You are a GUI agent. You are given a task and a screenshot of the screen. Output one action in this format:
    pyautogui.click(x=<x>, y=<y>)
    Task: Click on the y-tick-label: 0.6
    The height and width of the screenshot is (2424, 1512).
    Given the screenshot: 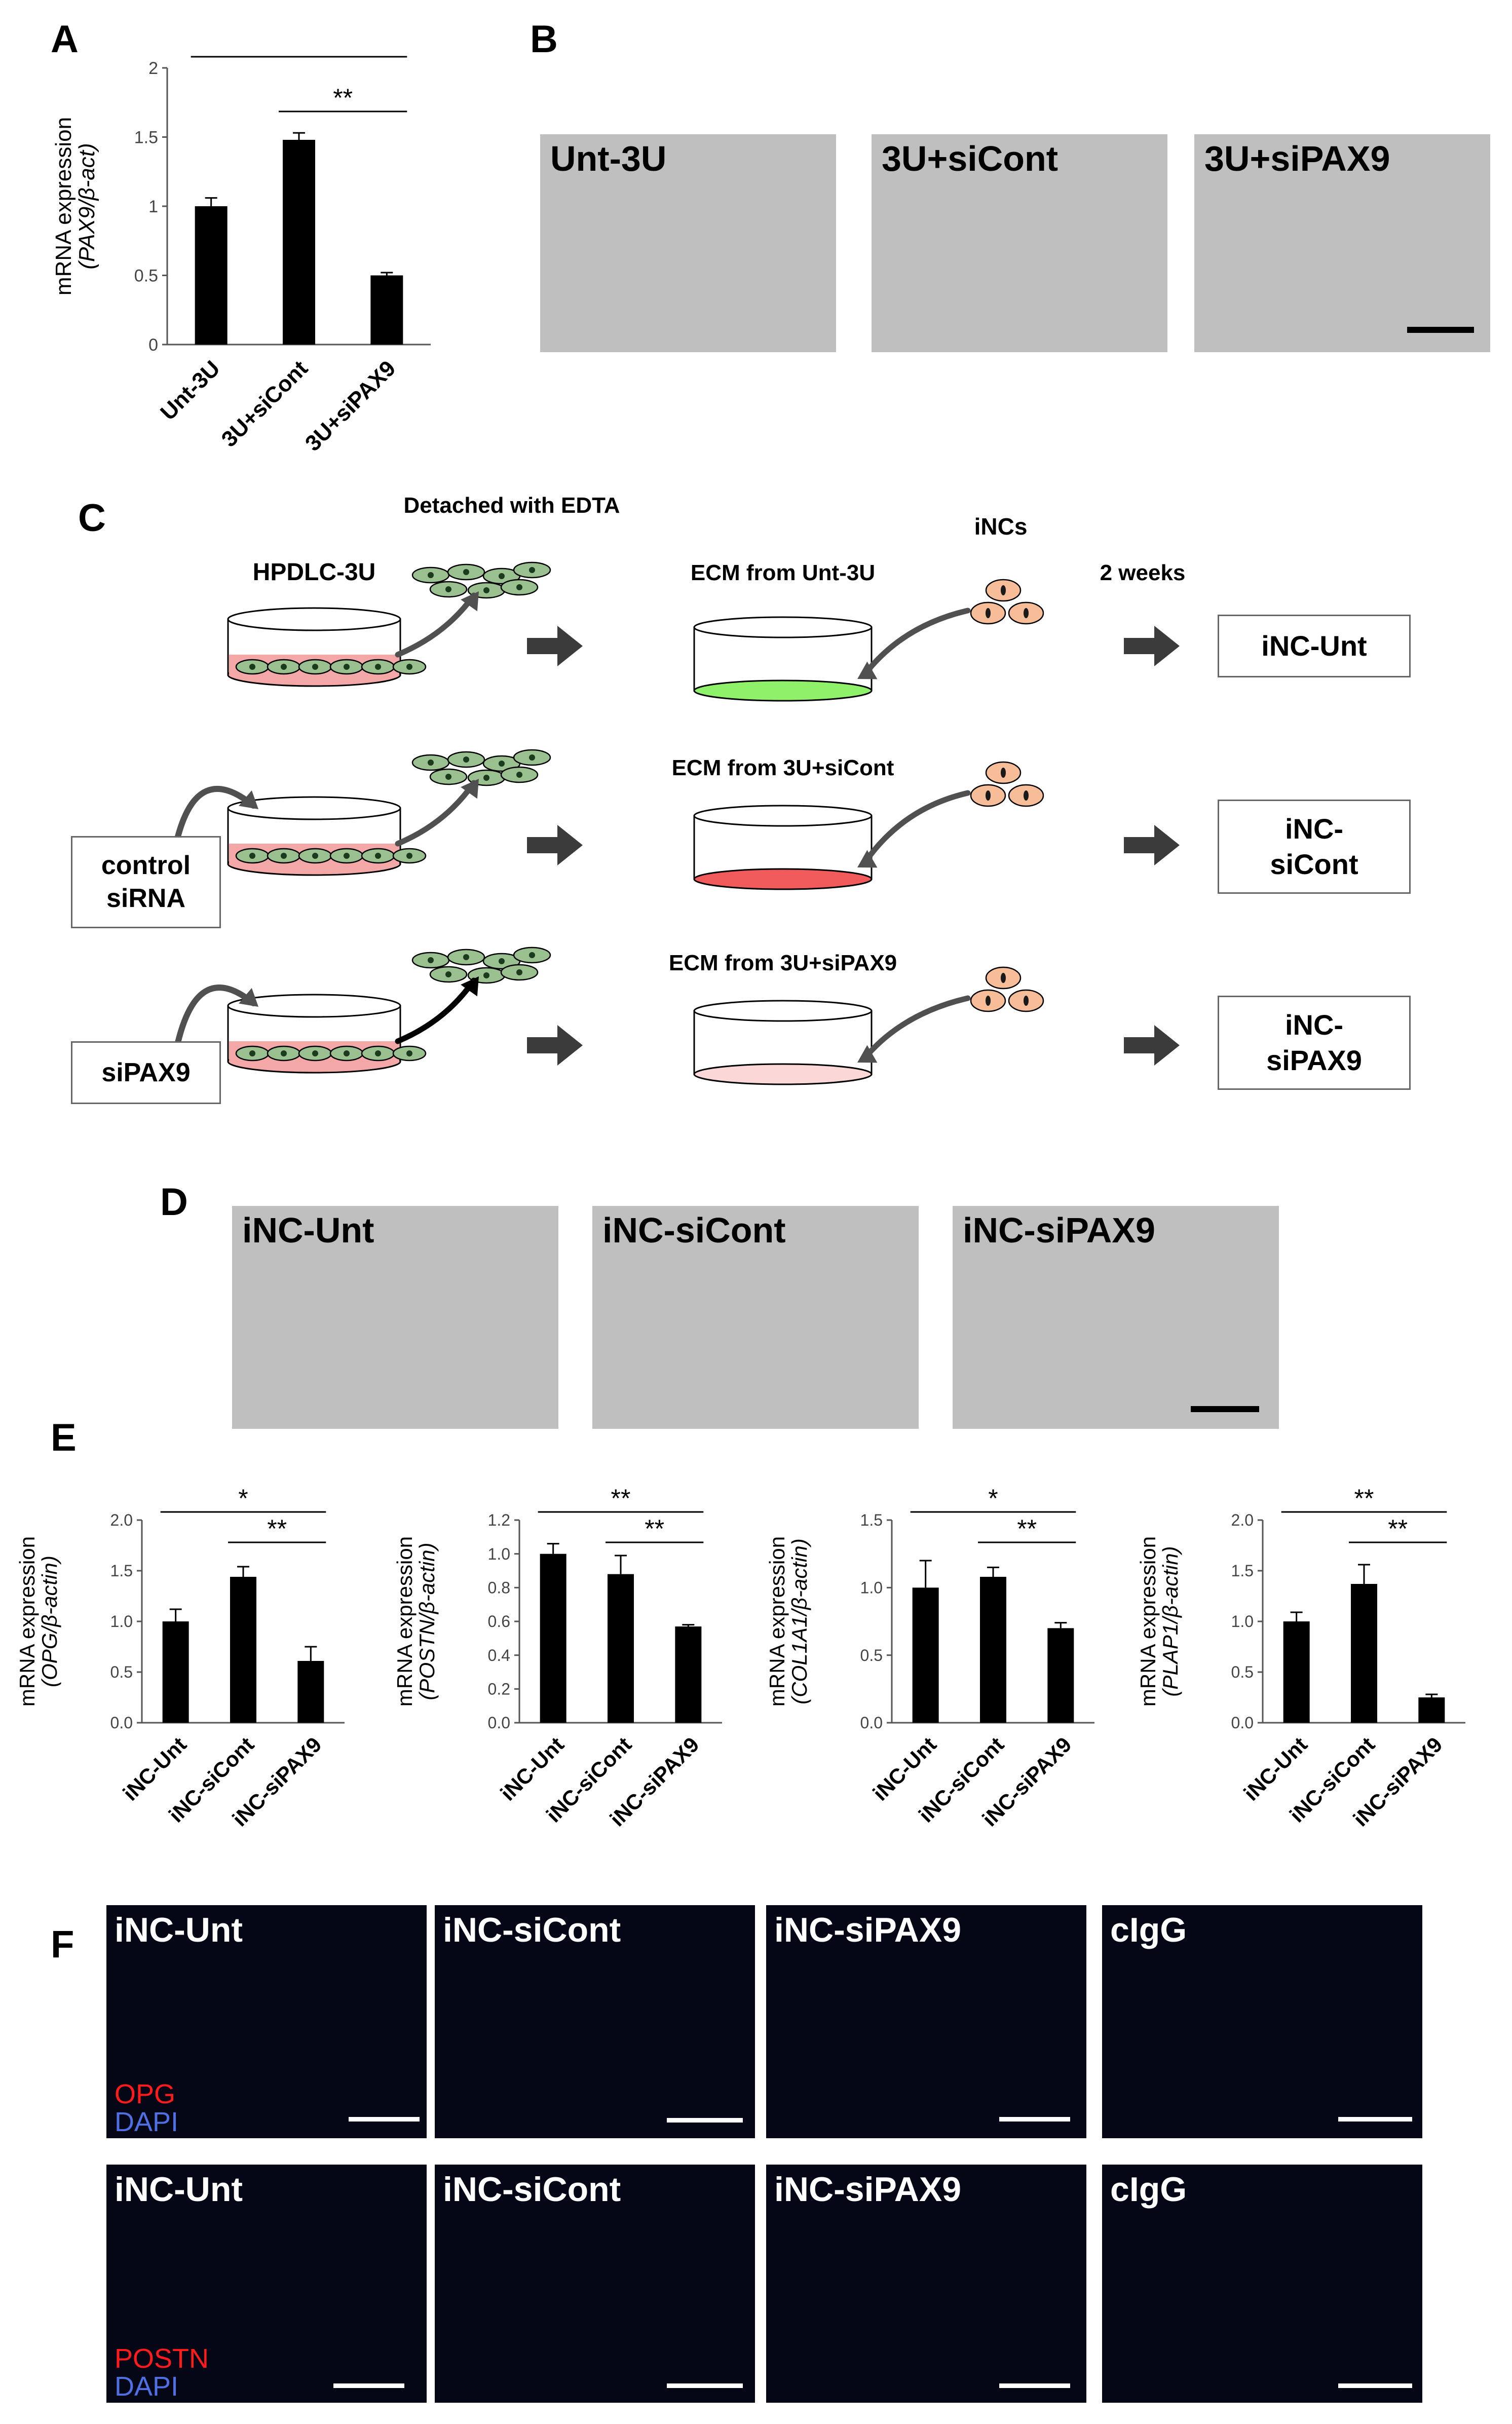 What is the action you would take?
    pyautogui.click(x=499, y=1621)
    